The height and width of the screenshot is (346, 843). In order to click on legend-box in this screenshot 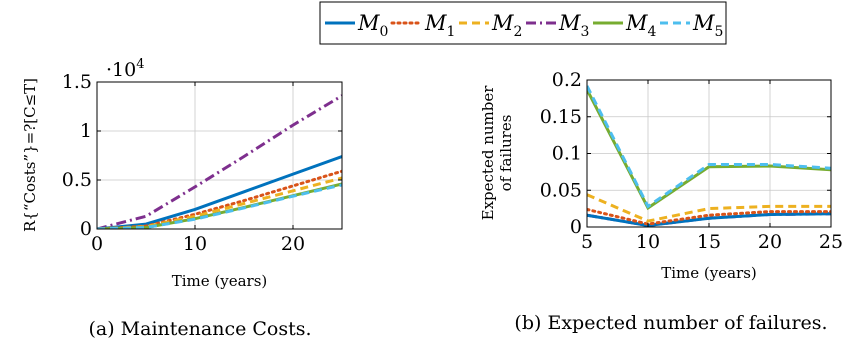, I will do `click(523, 23)`.